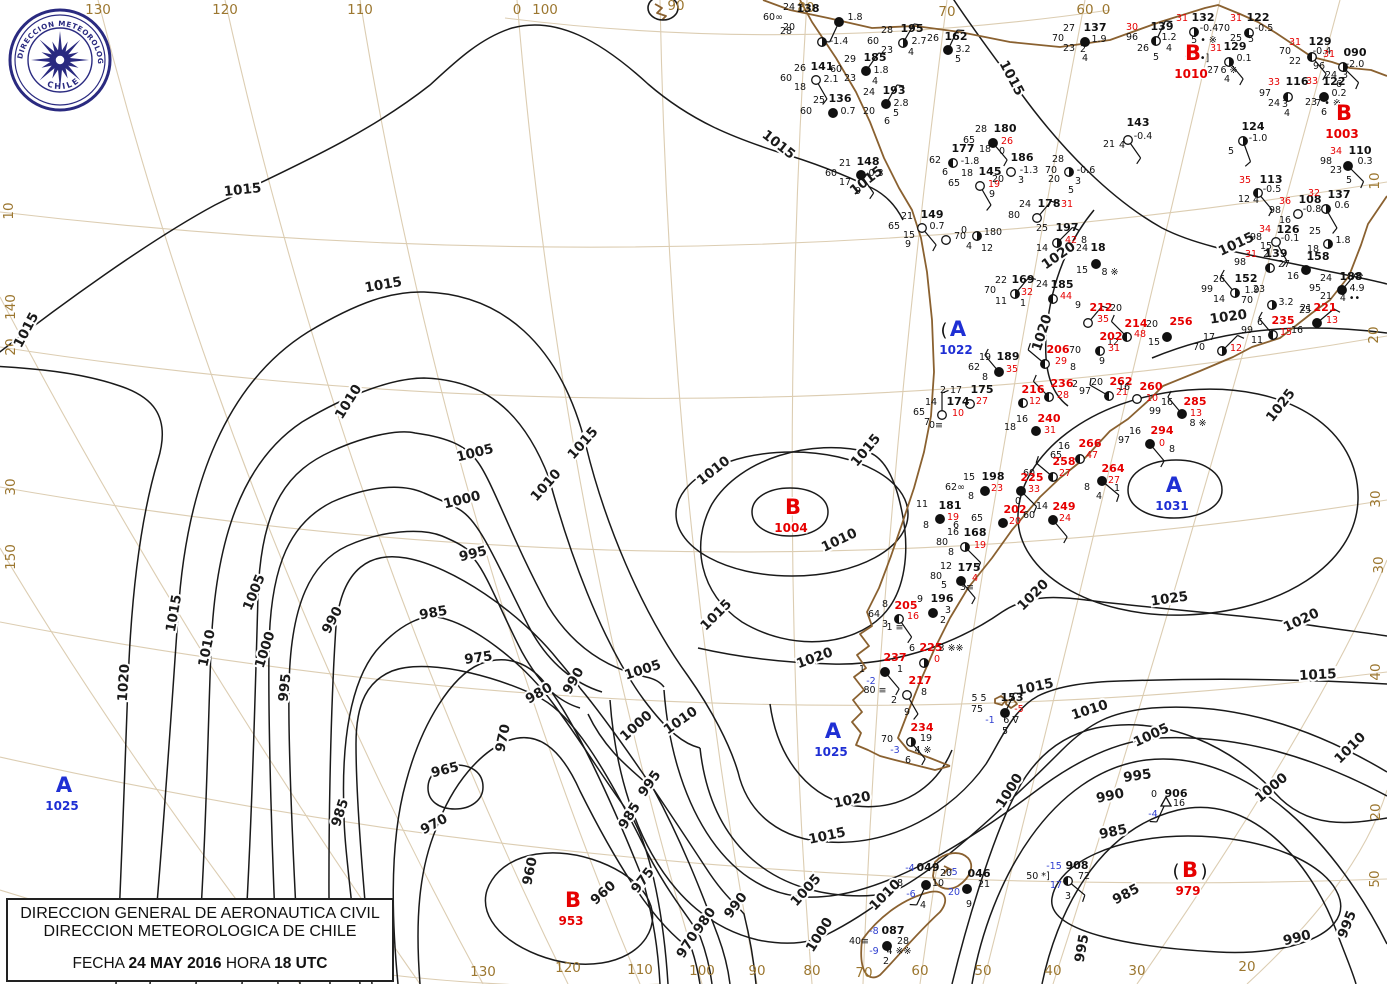 The height and width of the screenshot is (984, 1387). What do you see at coordinates (1197, 423) in the screenshot?
I see `station-value-label: 8 ※` at bounding box center [1197, 423].